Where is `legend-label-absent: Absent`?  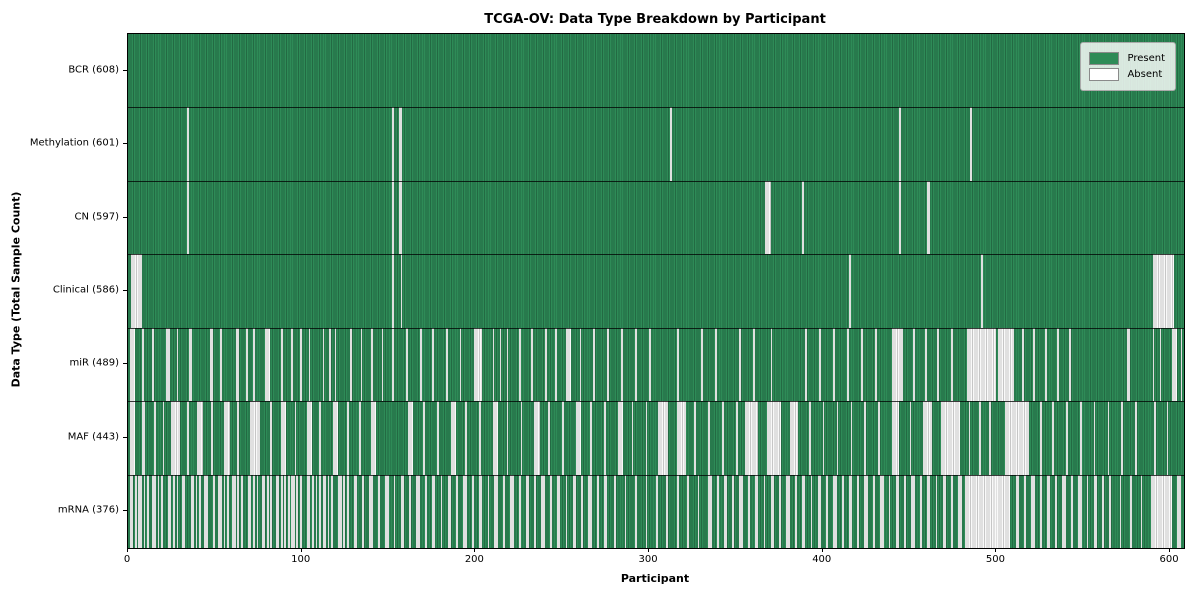 legend-label-absent: Absent is located at coordinates (1145, 74).